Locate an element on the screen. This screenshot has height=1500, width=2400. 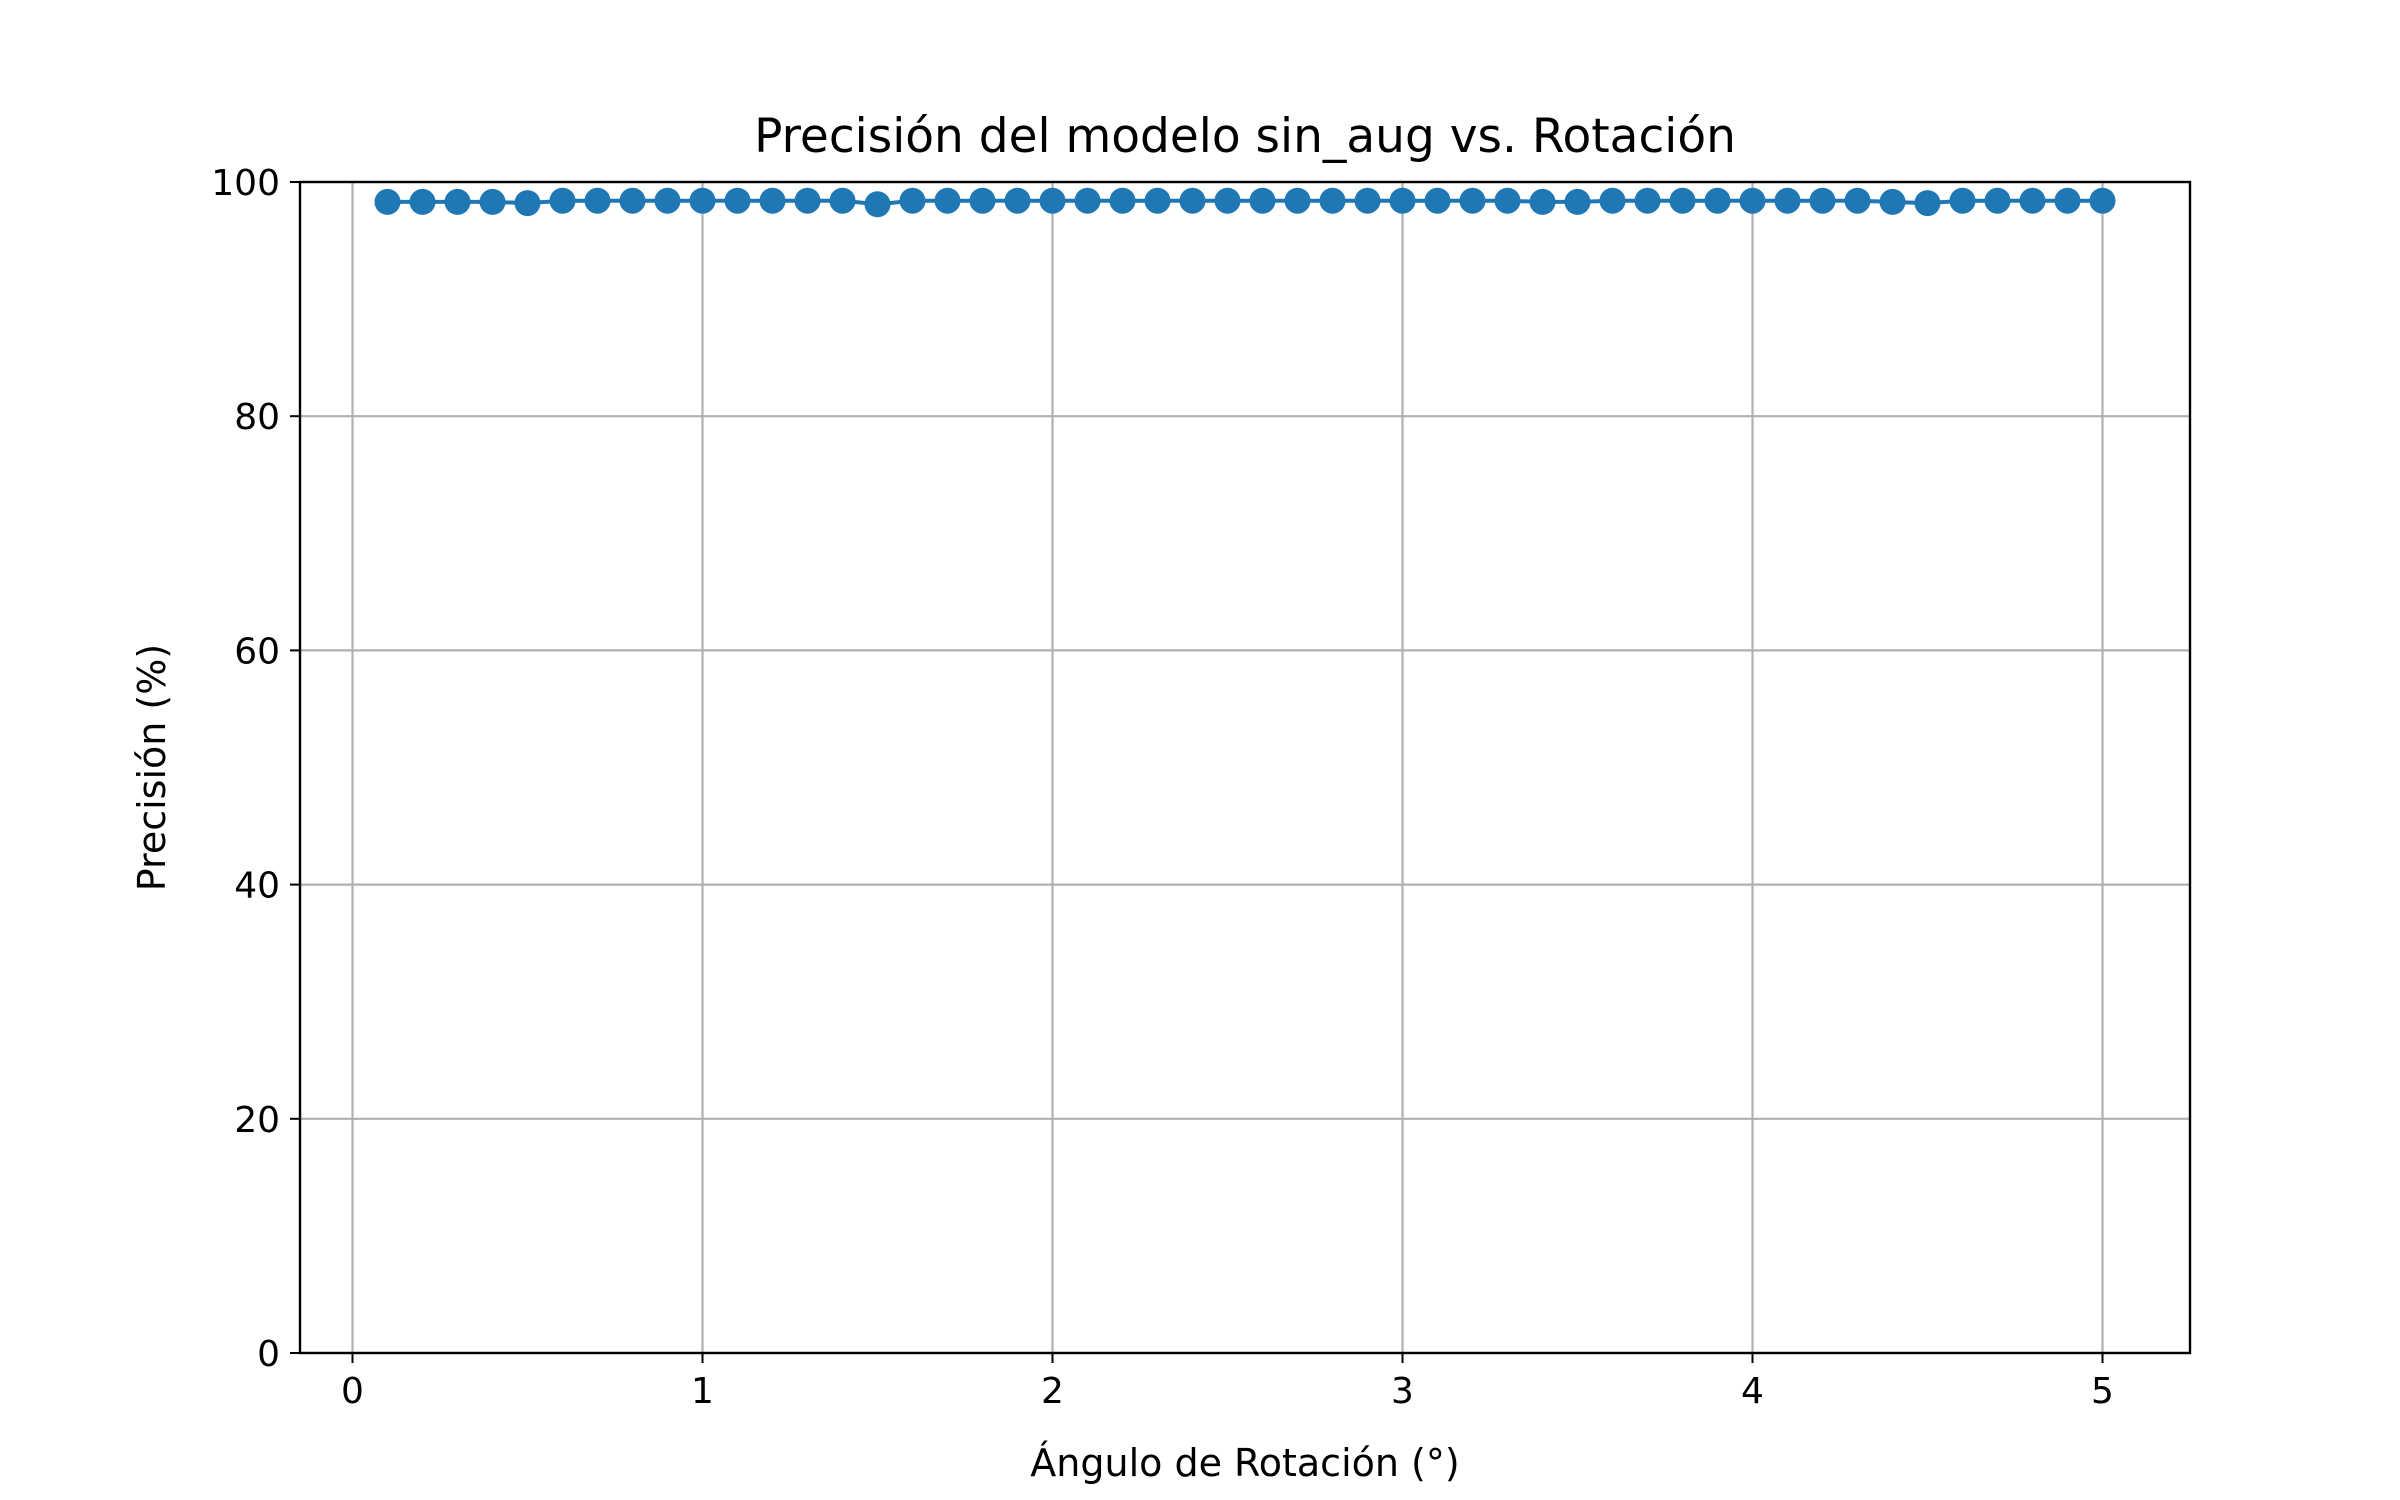
y-tick-label: 20 is located at coordinates (257, 1120).